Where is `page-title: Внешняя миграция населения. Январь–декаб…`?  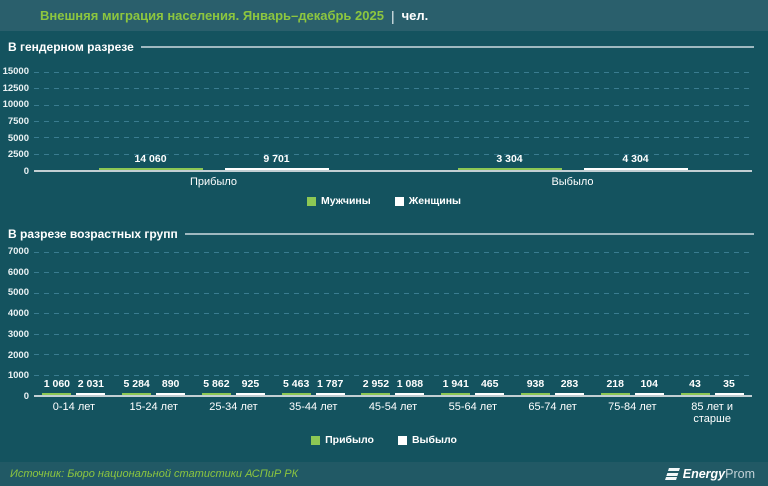
page-title: Внешняя миграция населения. Январь–декаб… is located at coordinates (212, 15).